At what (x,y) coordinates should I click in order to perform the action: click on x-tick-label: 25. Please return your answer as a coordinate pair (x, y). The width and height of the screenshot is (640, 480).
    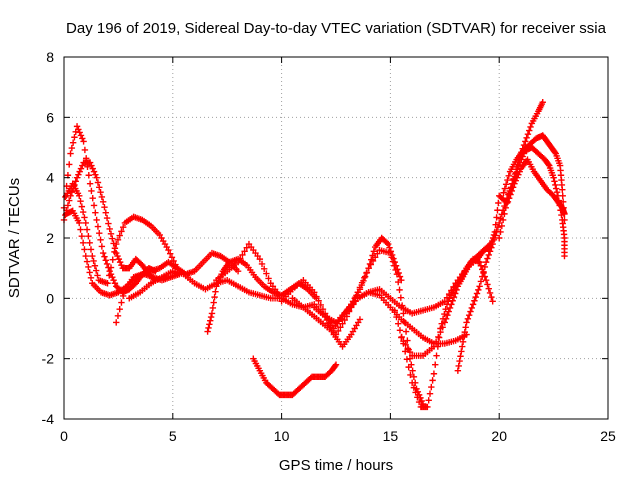
    Looking at the image, I should click on (608, 436).